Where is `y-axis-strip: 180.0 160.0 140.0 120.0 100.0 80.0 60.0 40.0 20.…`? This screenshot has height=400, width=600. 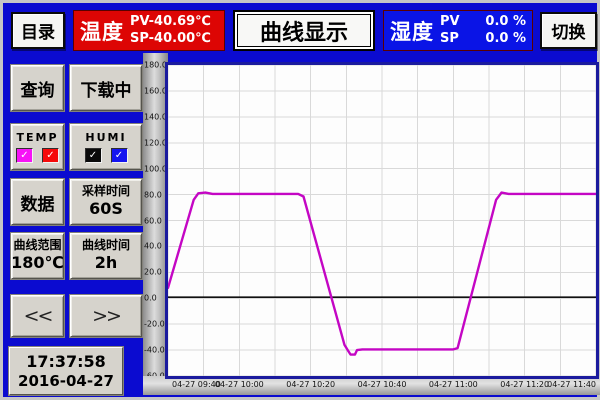
y-axis-strip: 180.0 160.0 140.0 120.0 100.0 80.0 60.0 40.0 20.… is located at coordinates (155, 223).